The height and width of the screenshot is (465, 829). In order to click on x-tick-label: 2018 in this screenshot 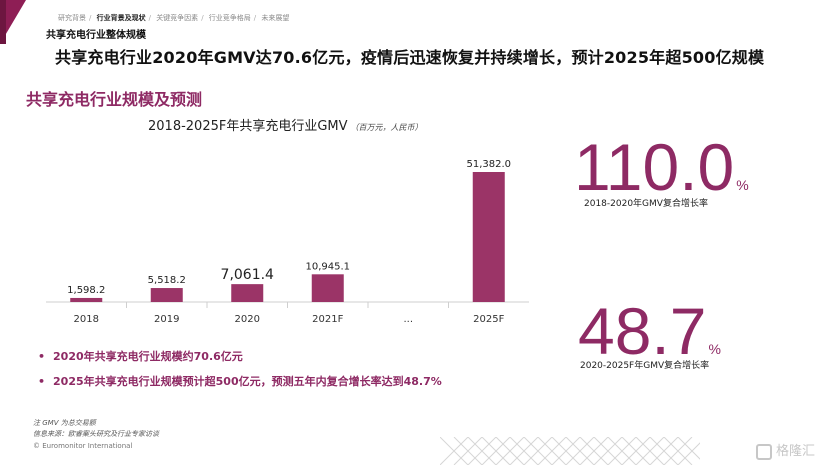, I will do `click(86, 319)`.